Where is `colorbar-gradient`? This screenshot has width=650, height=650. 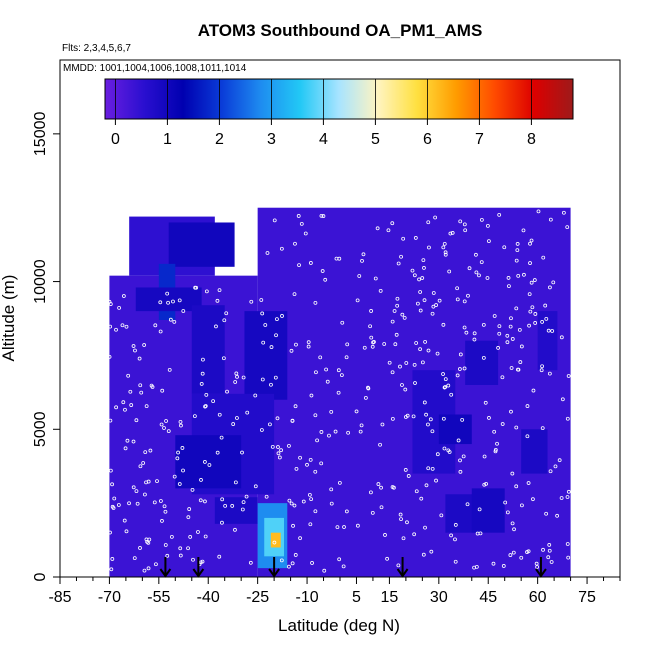
colorbar-gradient is located at coordinates (339, 99).